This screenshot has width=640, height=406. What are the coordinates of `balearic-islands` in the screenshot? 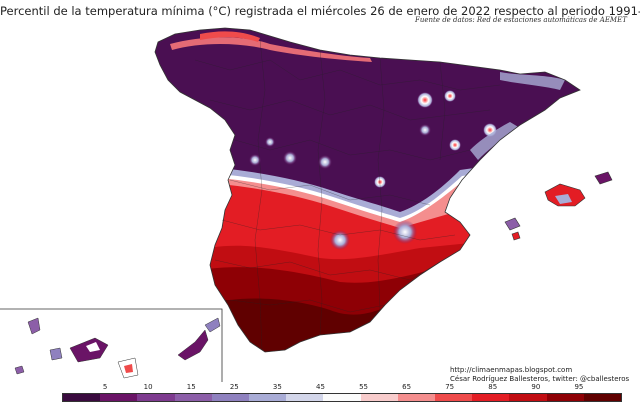 It's located at (558, 206).